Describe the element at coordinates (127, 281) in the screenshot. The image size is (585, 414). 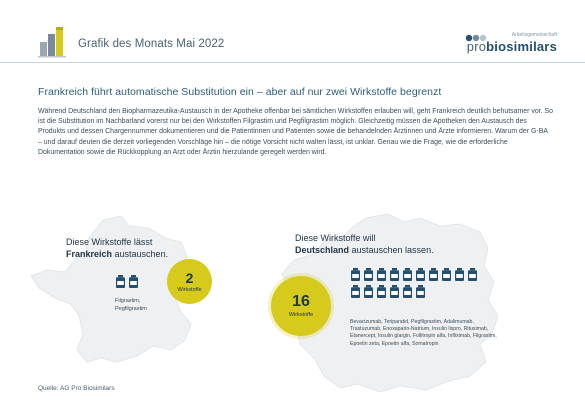
I see `france-vials` at that location.